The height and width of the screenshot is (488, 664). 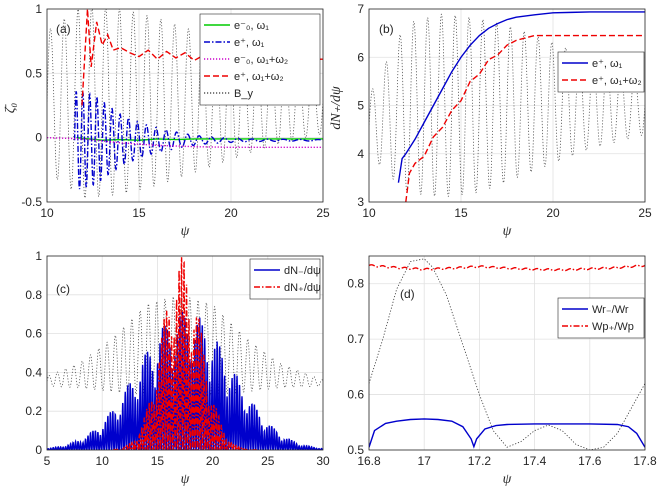 What do you see at coordinates (601, 72) in the screenshot?
I see `legend: e⁺, ω₁ e⁺, ω₁+ω₂` at bounding box center [601, 72].